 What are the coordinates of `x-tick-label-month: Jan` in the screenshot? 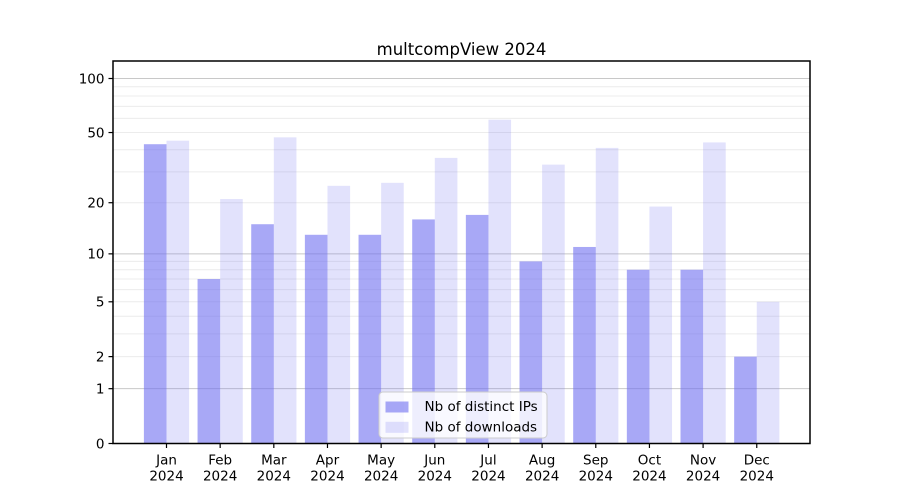 It's located at (166, 461).